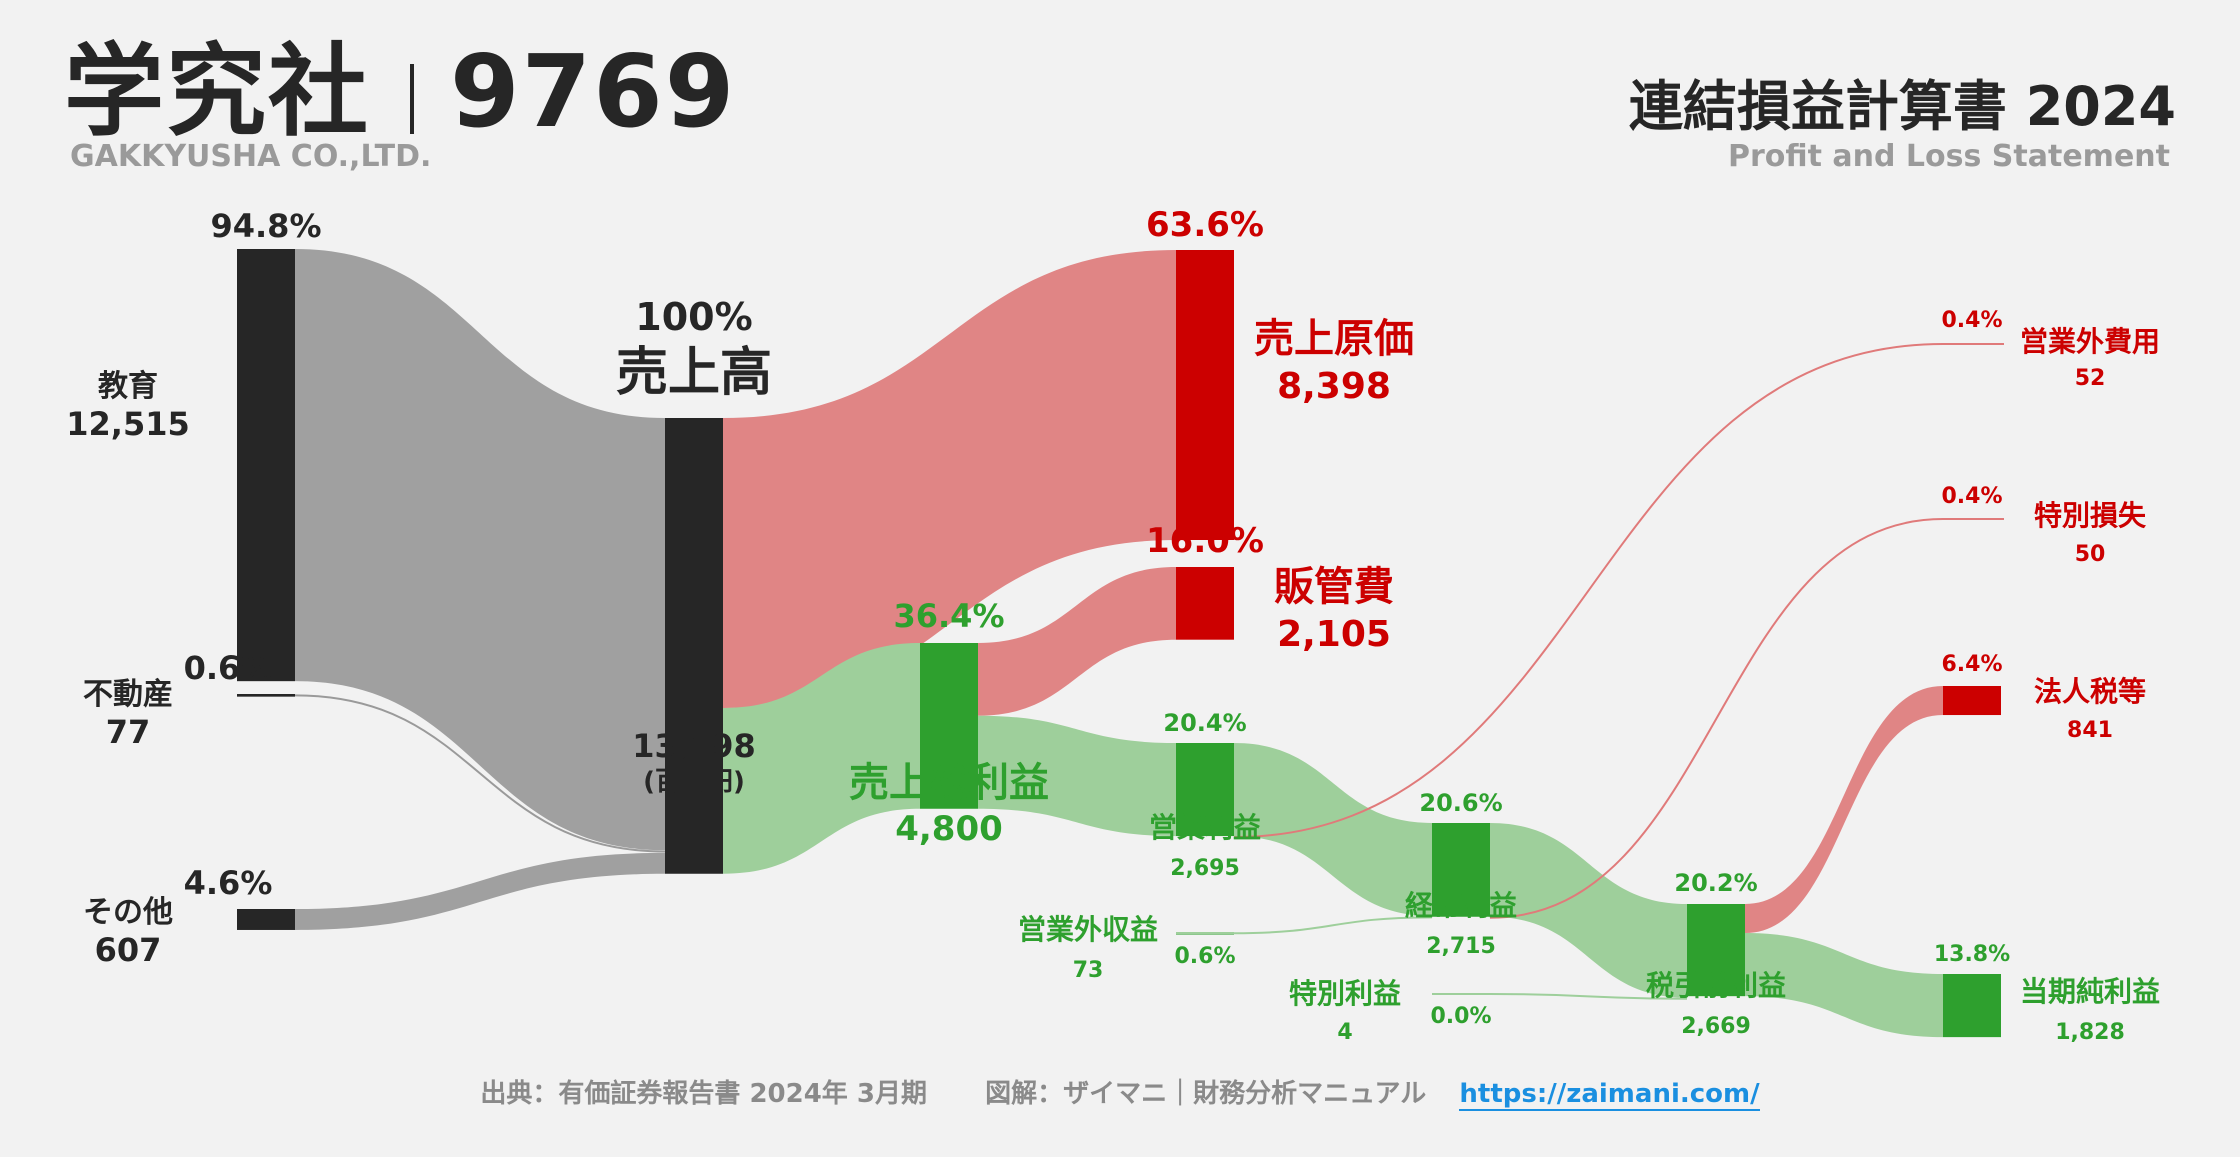 This screenshot has height=1157, width=2240. What do you see at coordinates (1205, 723) in the screenshot?
I see `op-pct-label: 20.4%` at bounding box center [1205, 723].